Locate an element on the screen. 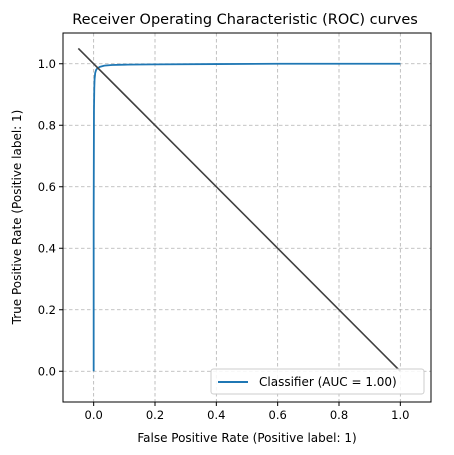  x-axis-label: False Positive Rate (Positive label: 1) is located at coordinates (246, 438).